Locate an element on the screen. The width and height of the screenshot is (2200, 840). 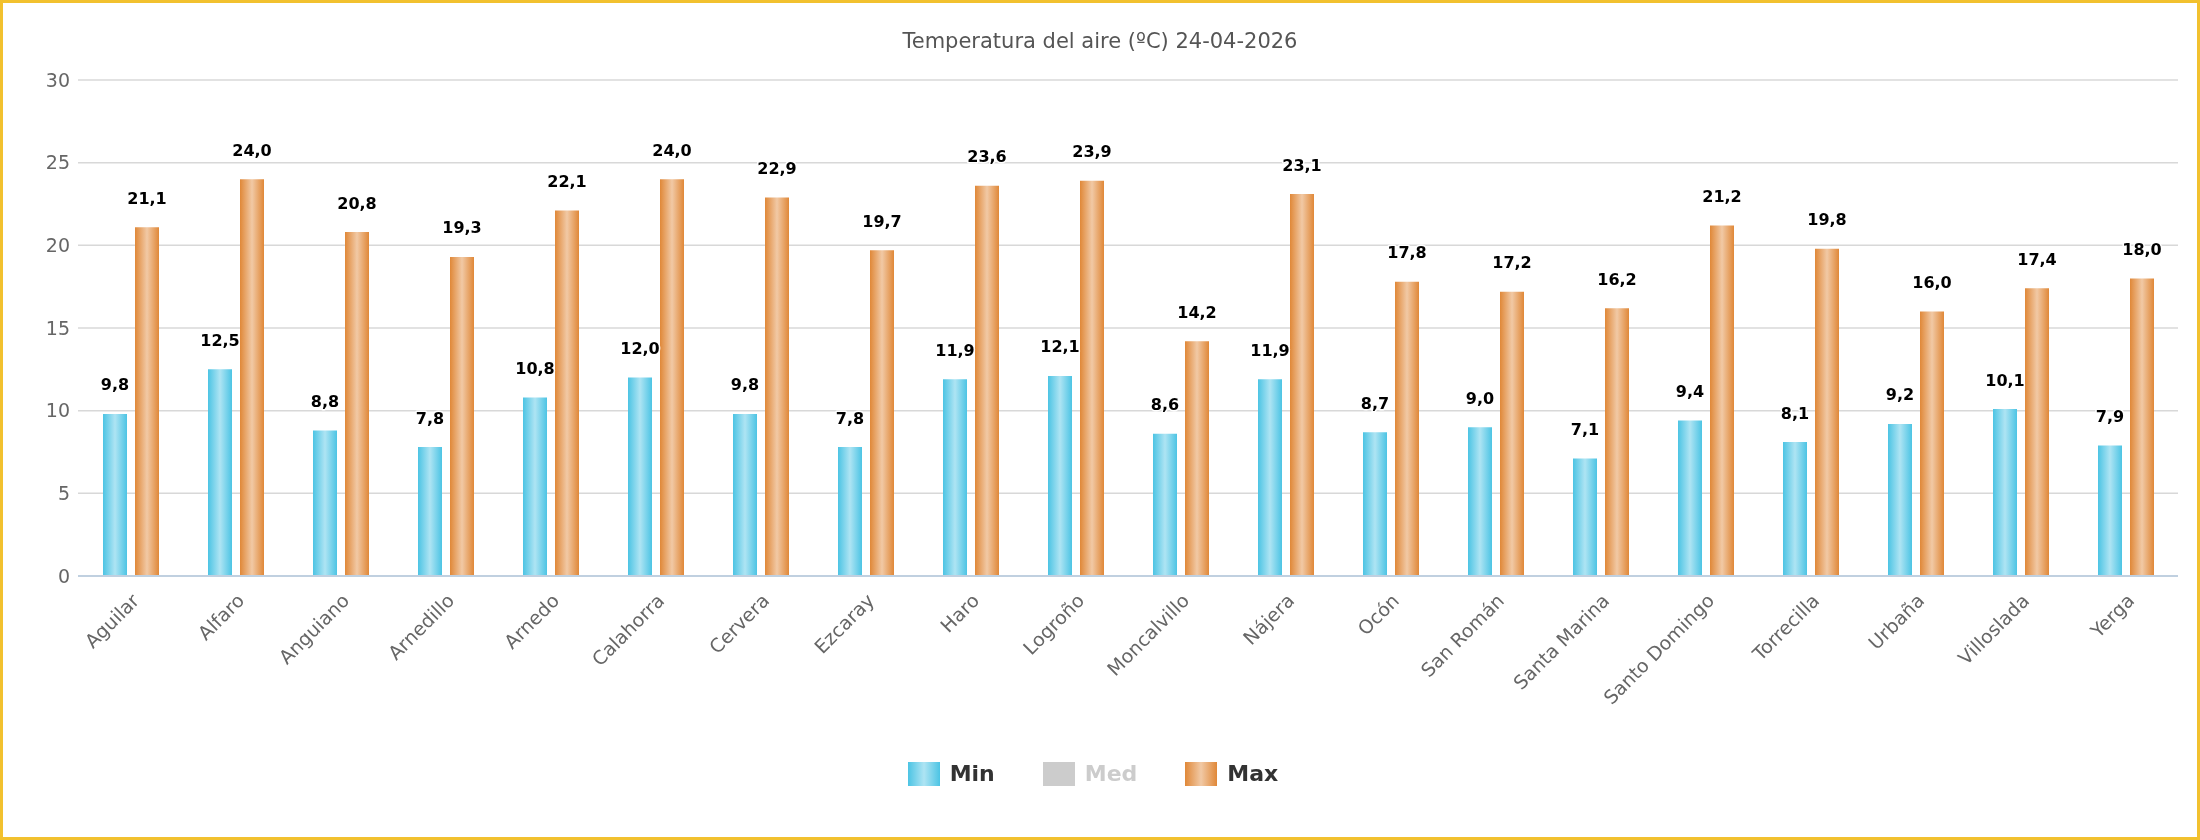
data-label: 9,2 is located at coordinates (1900, 395).